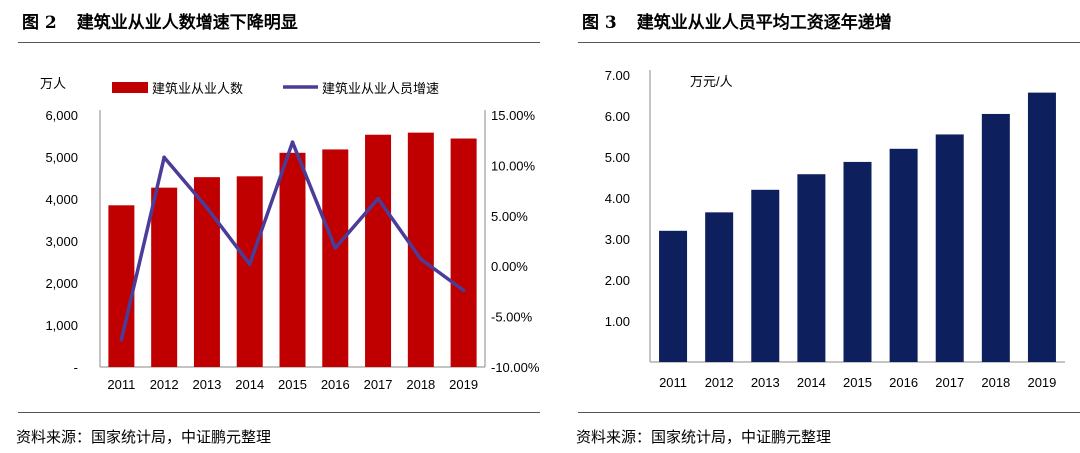  Describe the element at coordinates (421, 259) in the screenshot. I see `point-growth-2018` at that location.